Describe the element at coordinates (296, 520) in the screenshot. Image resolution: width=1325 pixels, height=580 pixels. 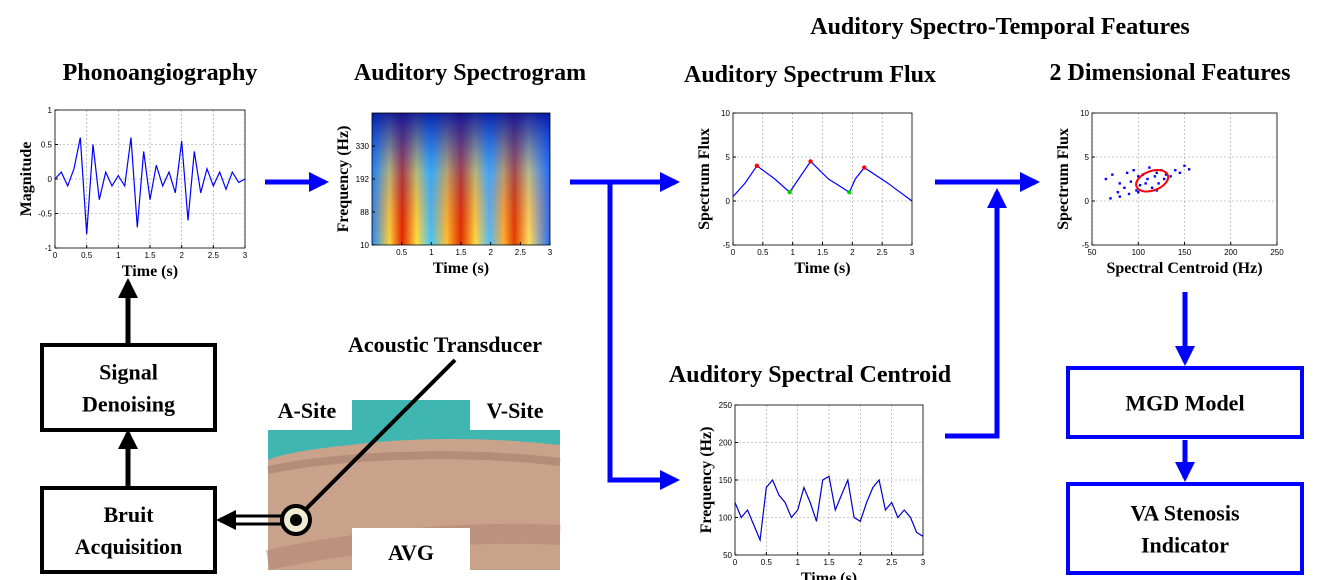
I see `transducer-core` at that location.